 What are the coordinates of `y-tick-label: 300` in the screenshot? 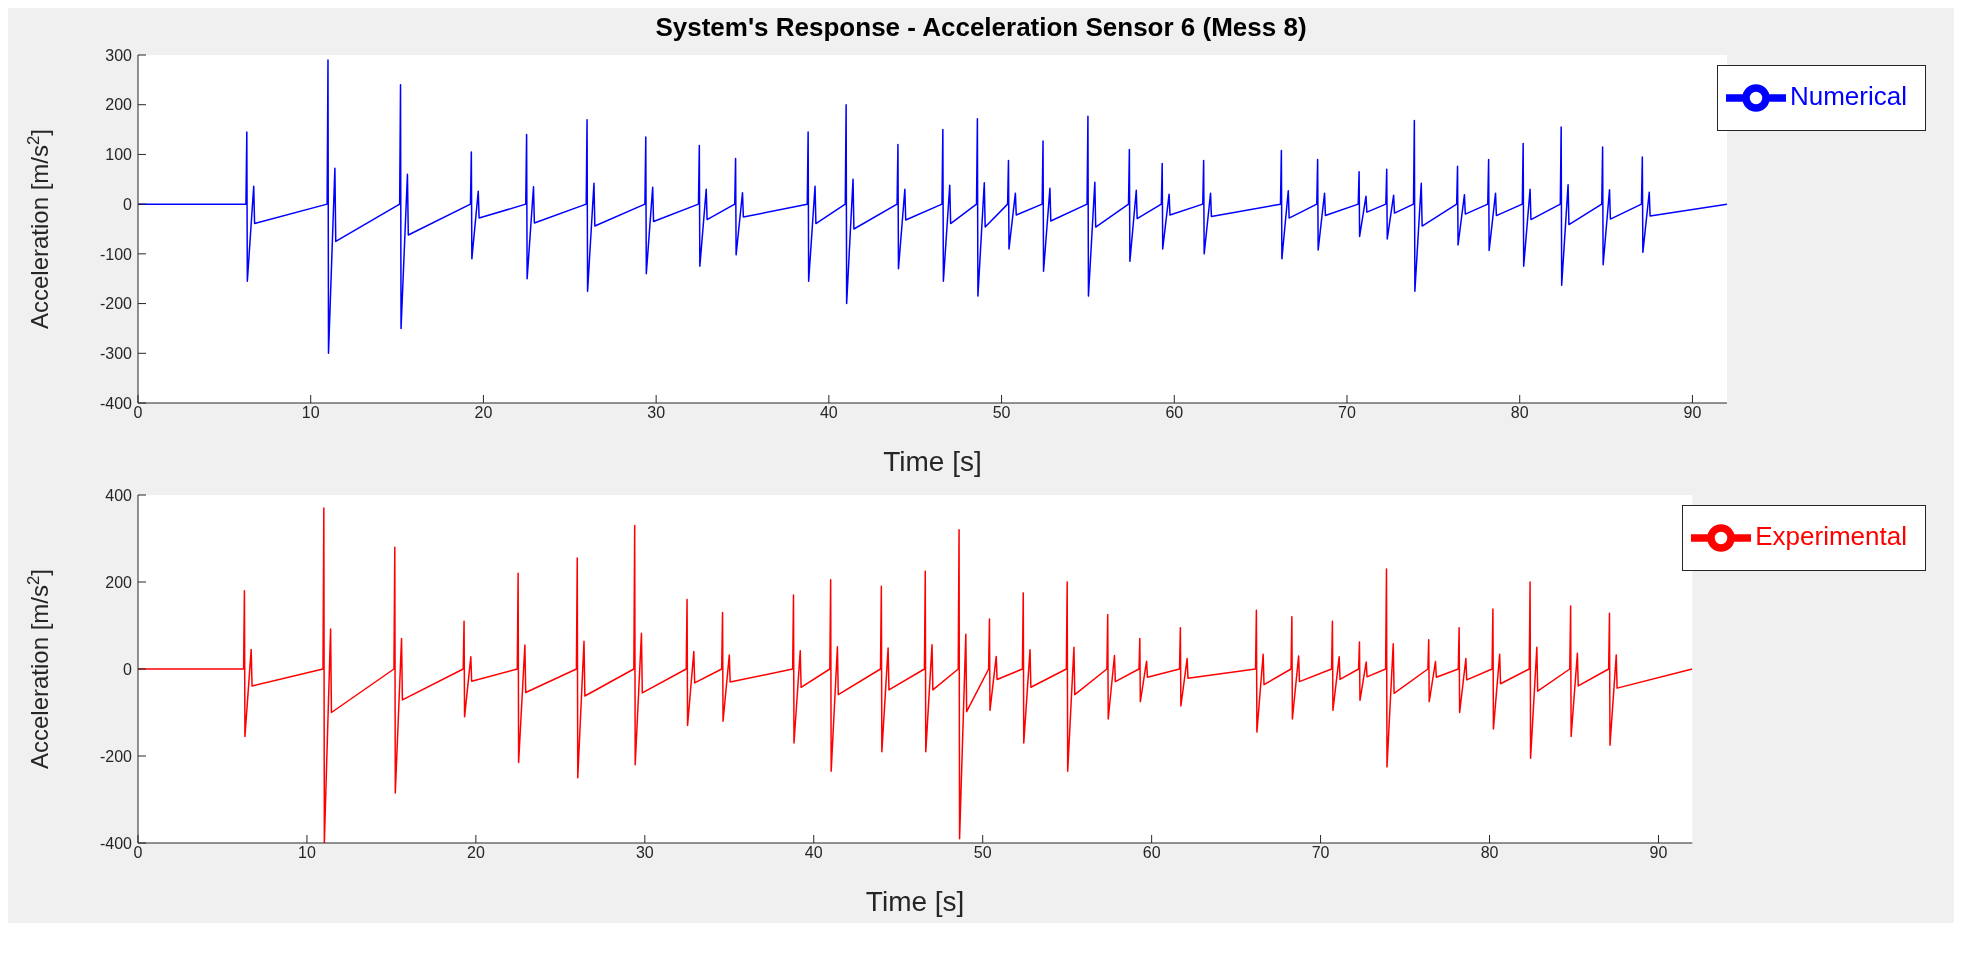 It's located at (119, 55).